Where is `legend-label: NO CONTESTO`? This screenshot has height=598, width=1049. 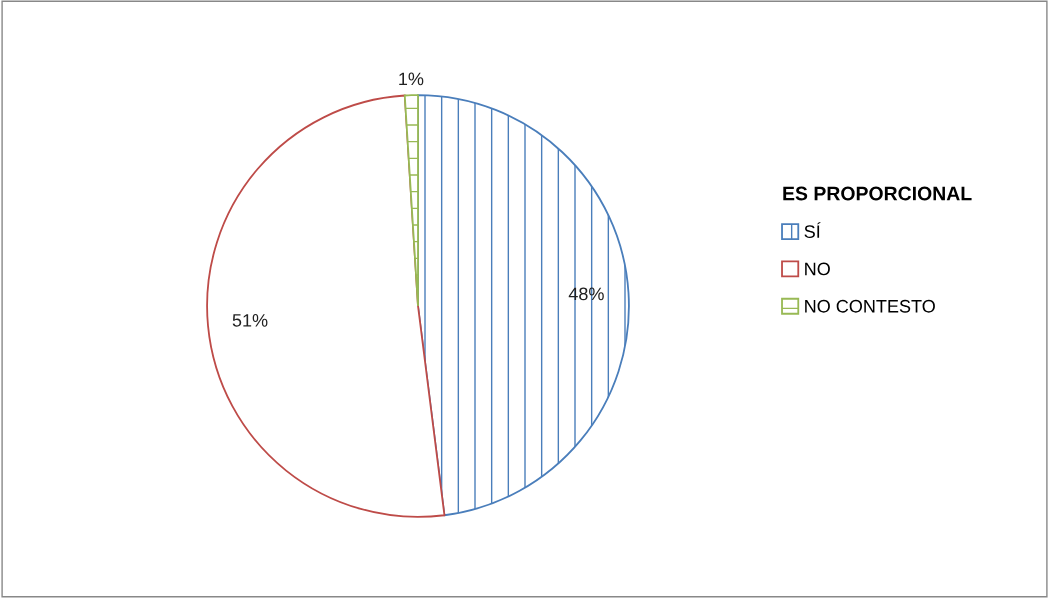 legend-label: NO CONTESTO is located at coordinates (870, 306).